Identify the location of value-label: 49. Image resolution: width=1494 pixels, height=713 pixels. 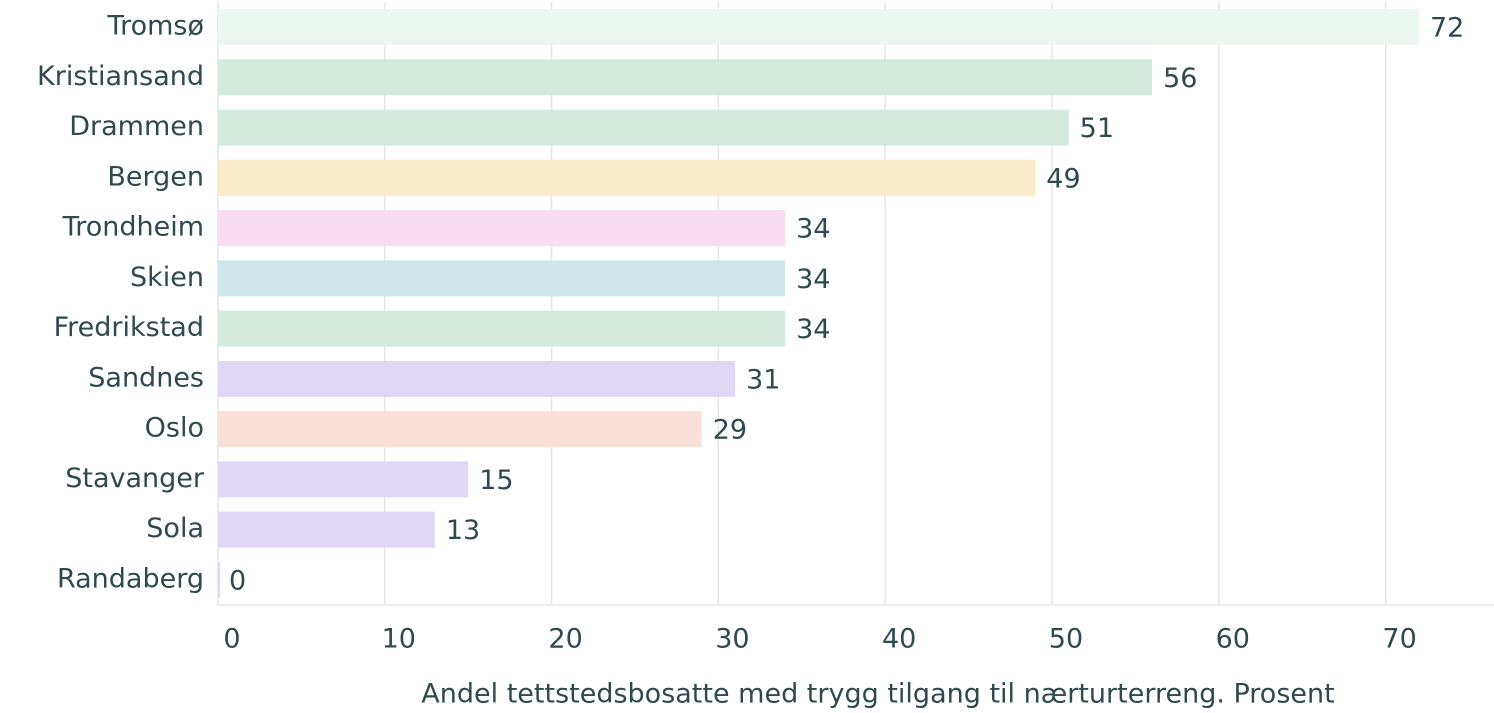
(1063, 178).